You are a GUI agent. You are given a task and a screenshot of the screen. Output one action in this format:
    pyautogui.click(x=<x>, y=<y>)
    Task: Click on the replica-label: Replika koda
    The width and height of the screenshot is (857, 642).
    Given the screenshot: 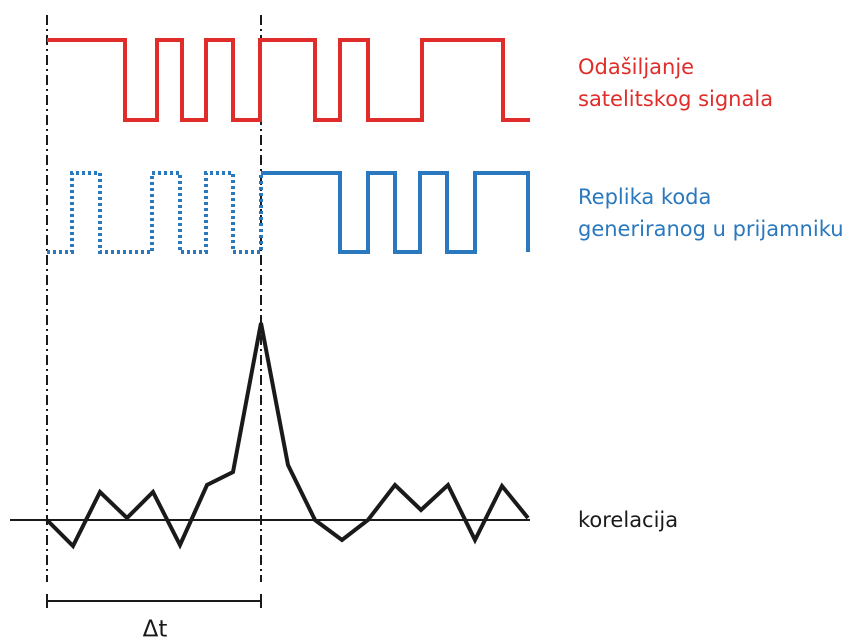 What is the action you would take?
    pyautogui.click(x=644, y=197)
    